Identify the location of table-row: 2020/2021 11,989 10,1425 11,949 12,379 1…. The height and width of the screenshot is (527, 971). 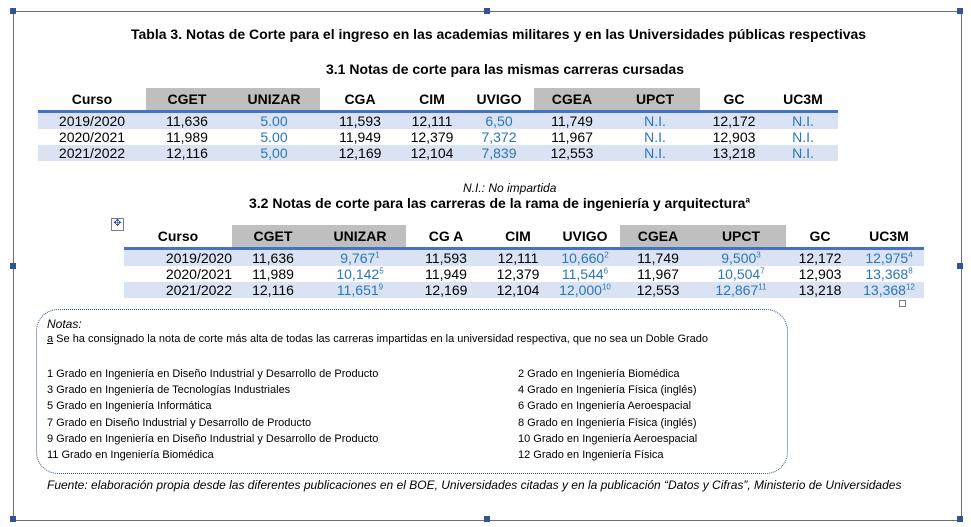
(524, 274).